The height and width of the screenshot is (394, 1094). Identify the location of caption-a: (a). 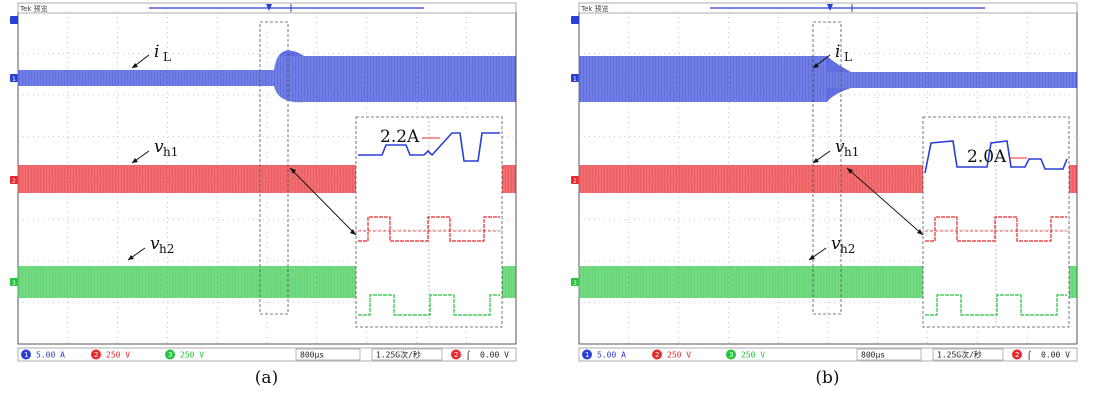
(266, 378).